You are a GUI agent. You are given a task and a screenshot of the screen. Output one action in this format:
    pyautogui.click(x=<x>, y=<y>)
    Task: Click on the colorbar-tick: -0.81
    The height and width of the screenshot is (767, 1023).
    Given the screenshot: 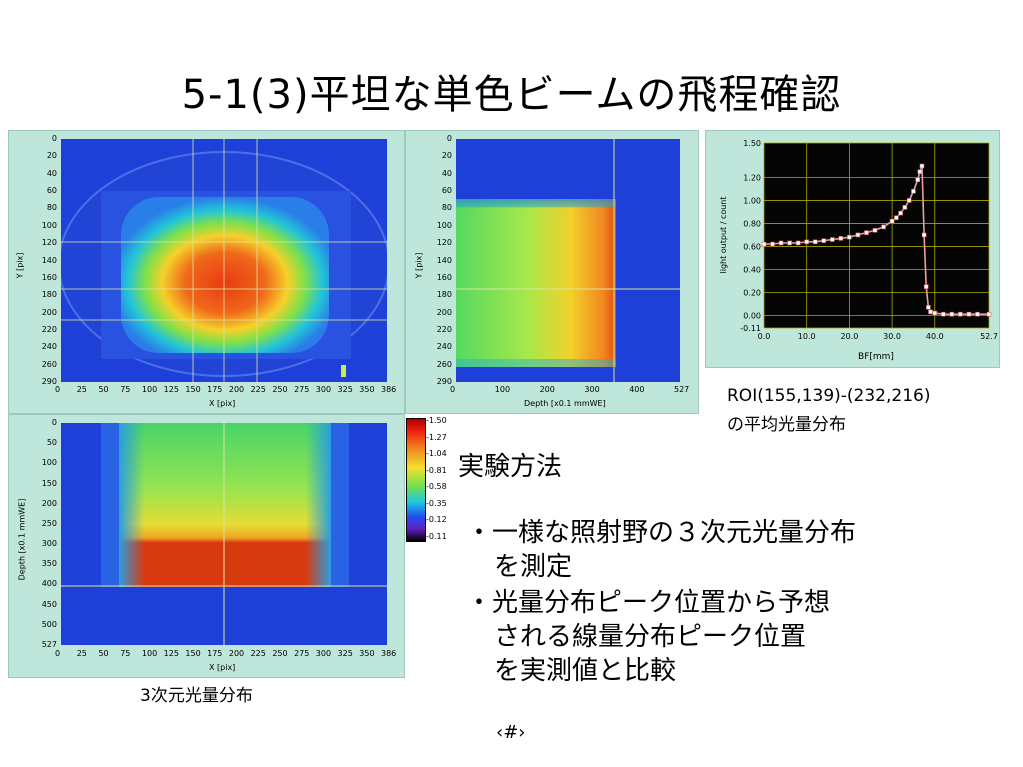 What is the action you would take?
    pyautogui.click(x=436, y=470)
    